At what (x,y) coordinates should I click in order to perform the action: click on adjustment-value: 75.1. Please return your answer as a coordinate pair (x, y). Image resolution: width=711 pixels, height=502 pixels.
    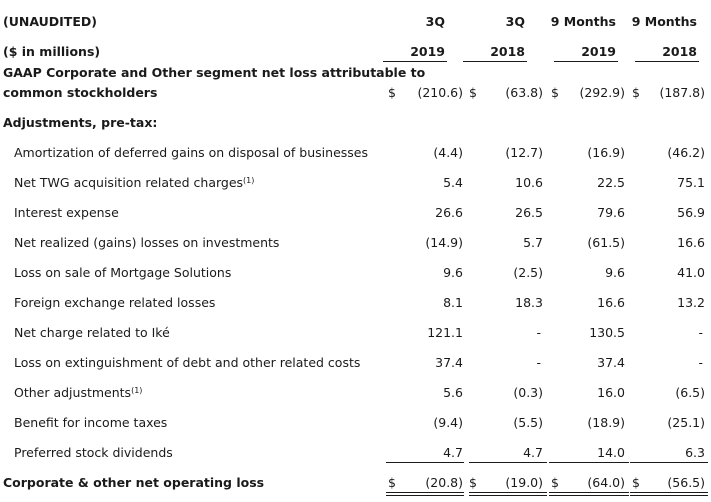
    Looking at the image, I should click on (691, 182).